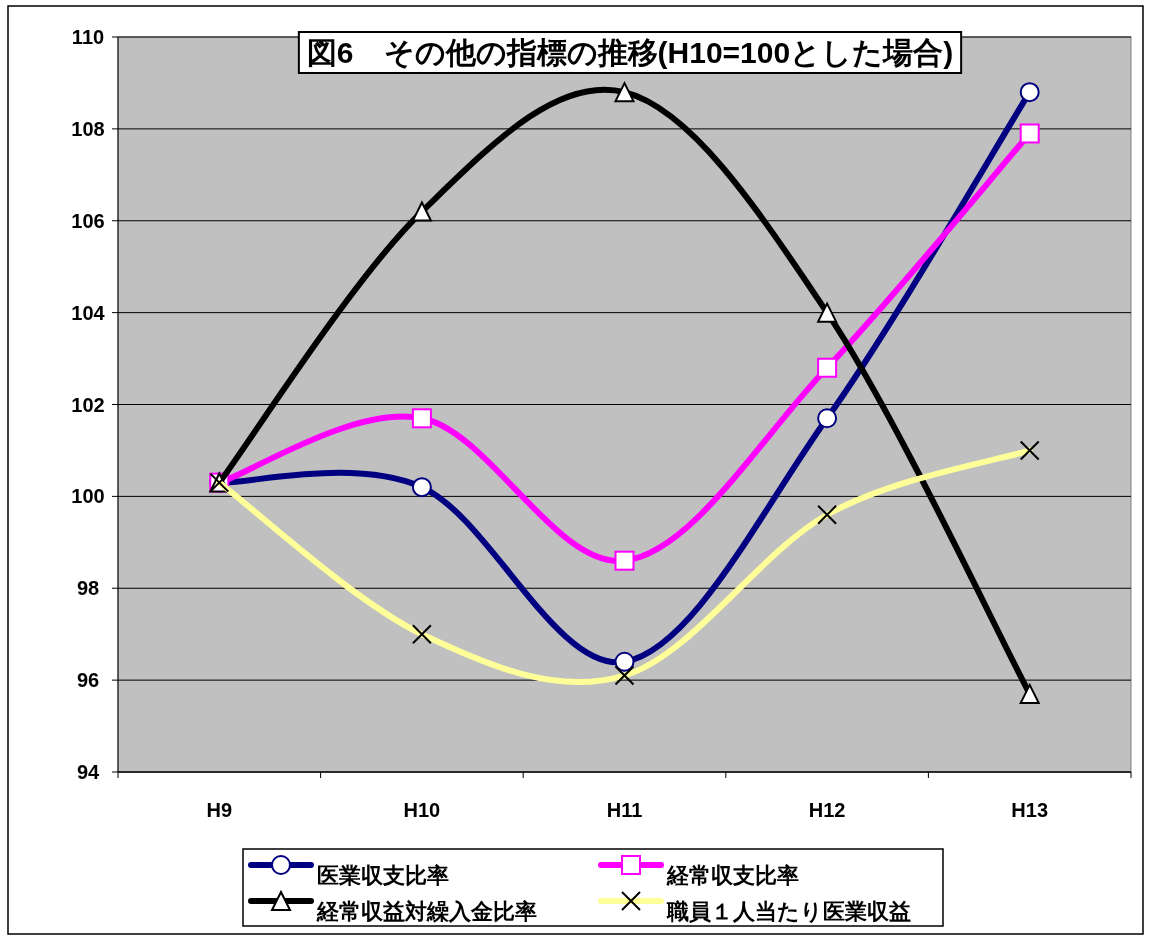  What do you see at coordinates (88, 588) in the screenshot?
I see `y-tick-label: 98` at bounding box center [88, 588].